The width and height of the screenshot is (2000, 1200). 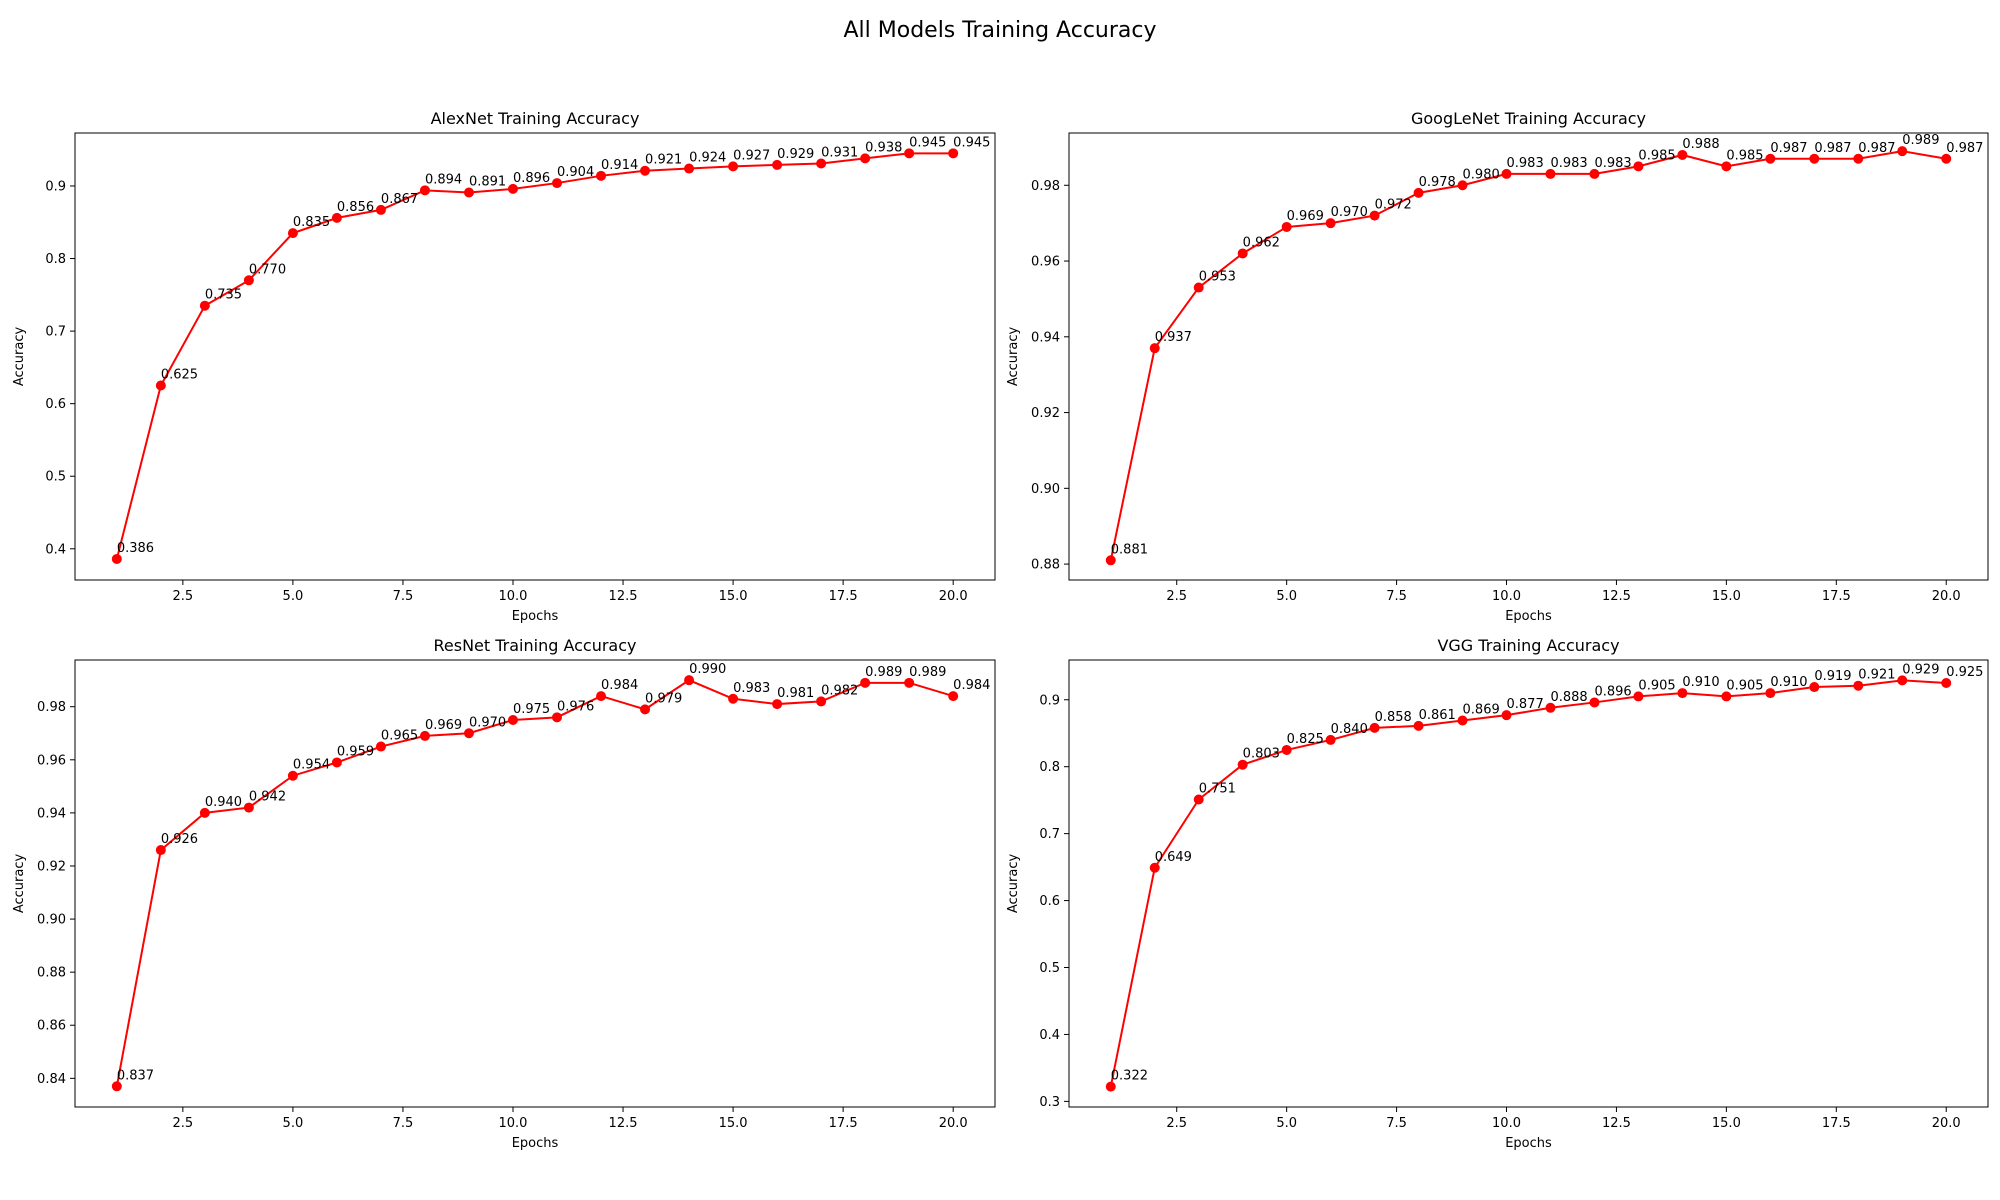 What do you see at coordinates (1616, 1123) in the screenshot?
I see `vgg-x-tick-label: 12.5` at bounding box center [1616, 1123].